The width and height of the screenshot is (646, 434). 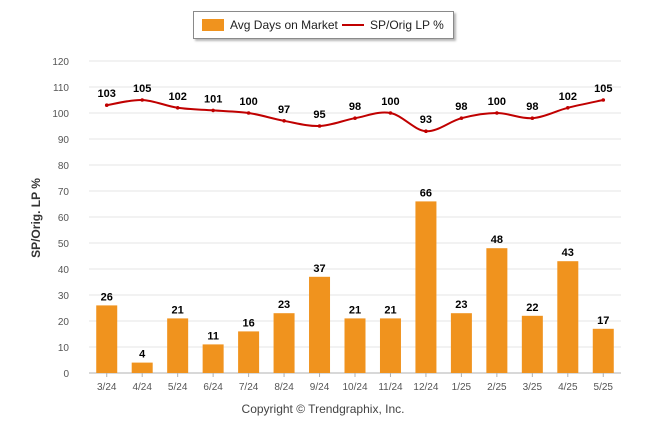 I want to click on y-tick-label: 10, so click(x=64, y=348).